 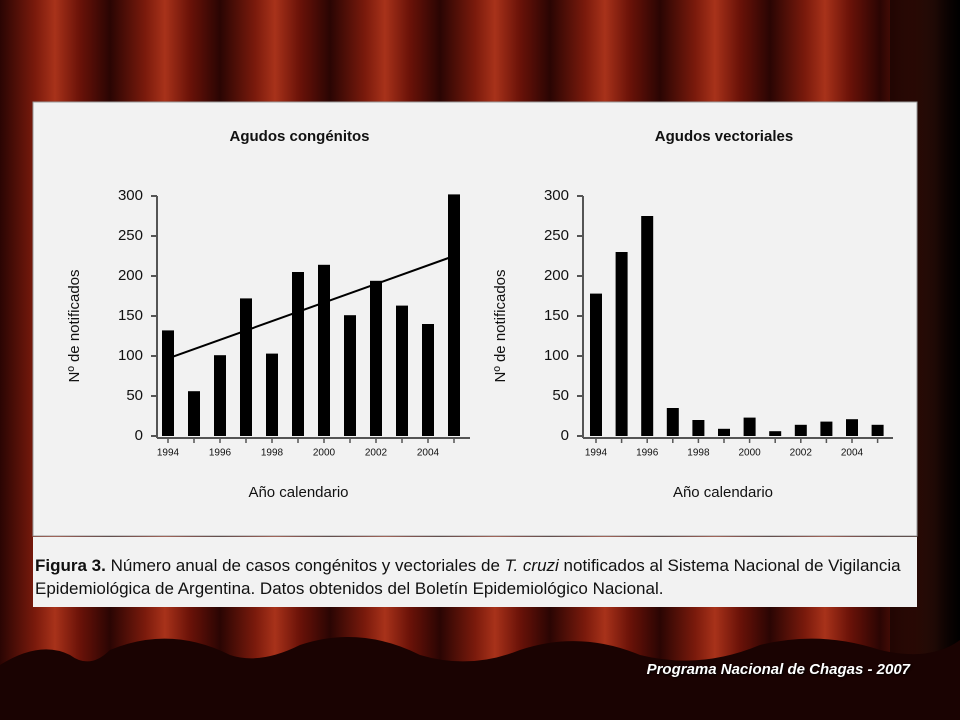 I want to click on curtain-drape, so click(x=480, y=678).